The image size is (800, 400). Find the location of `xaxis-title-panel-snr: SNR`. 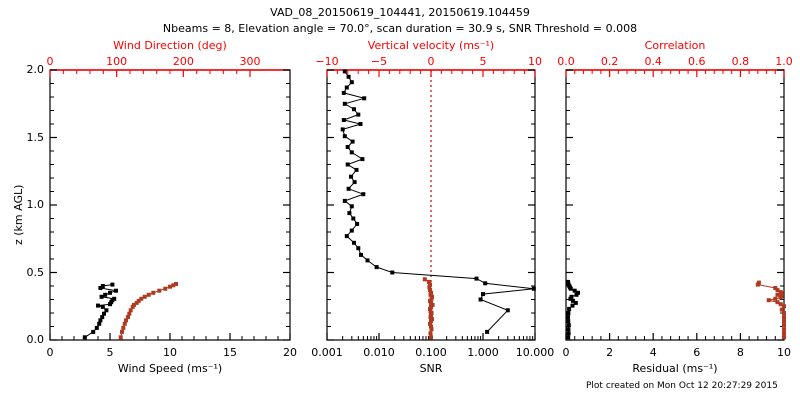

xaxis-title-panel-snr: SNR is located at coordinates (431, 368).